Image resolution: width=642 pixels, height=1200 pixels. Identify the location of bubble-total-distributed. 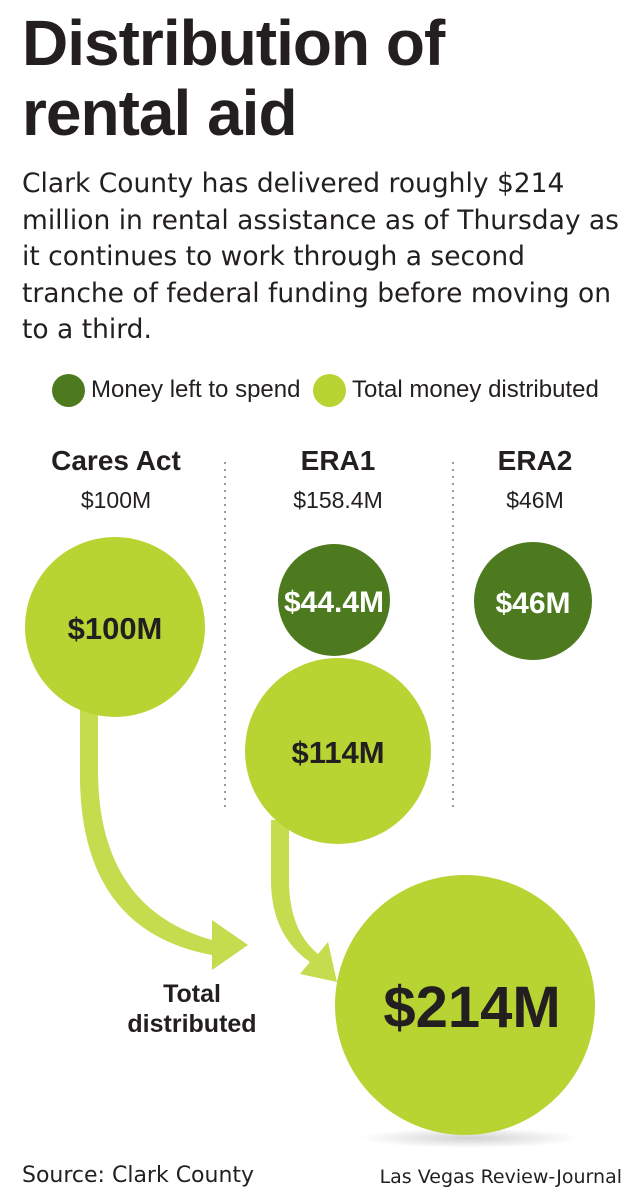
(465, 1005).